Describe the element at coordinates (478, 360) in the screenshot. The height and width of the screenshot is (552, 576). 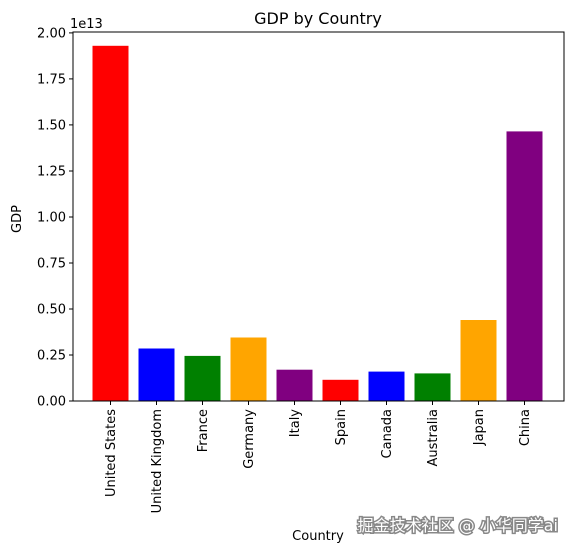
I see `bar-japan` at that location.